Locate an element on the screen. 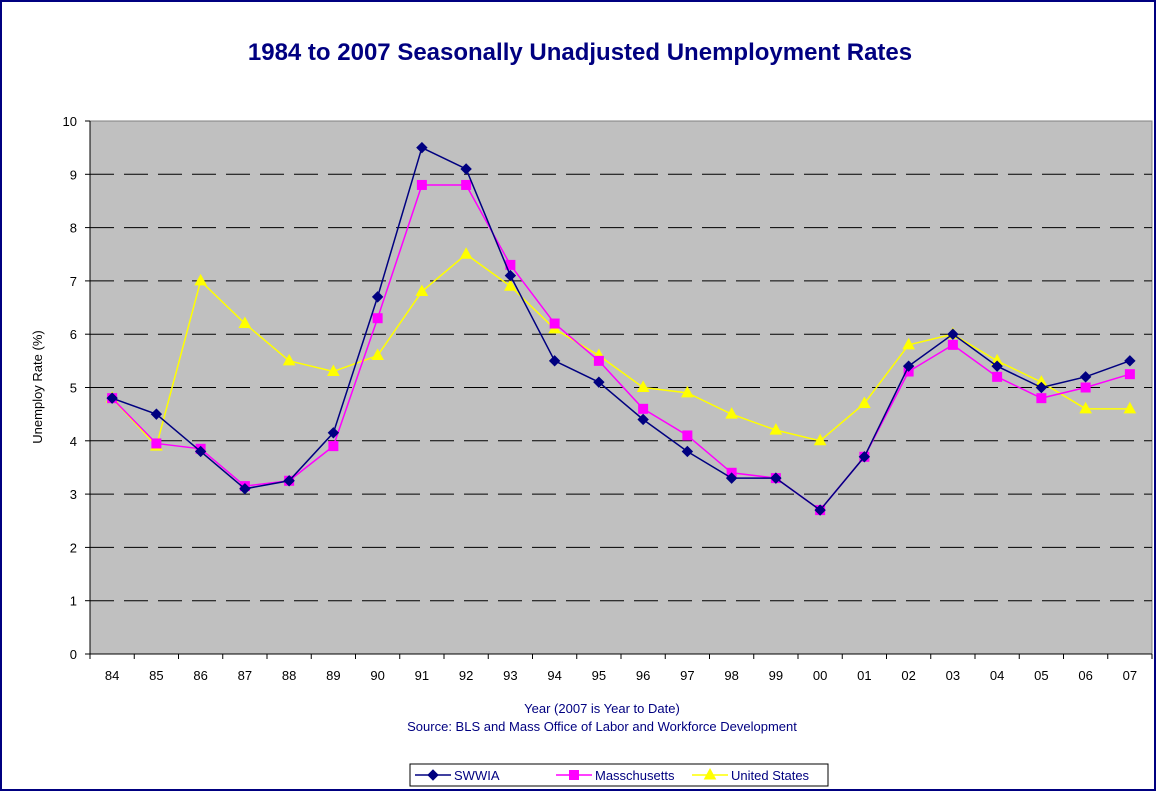 This screenshot has width=1156, height=793. x-tick-label: 87 is located at coordinates (245, 675).